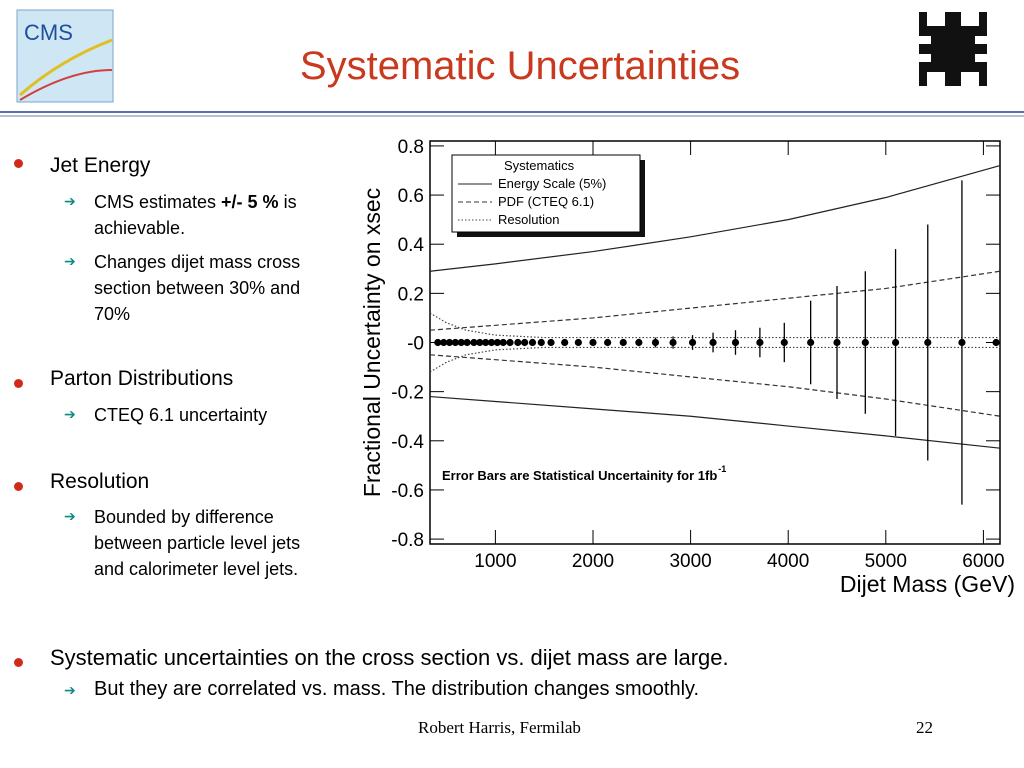  I want to click on y-tick-label: 0.4, so click(411, 245).